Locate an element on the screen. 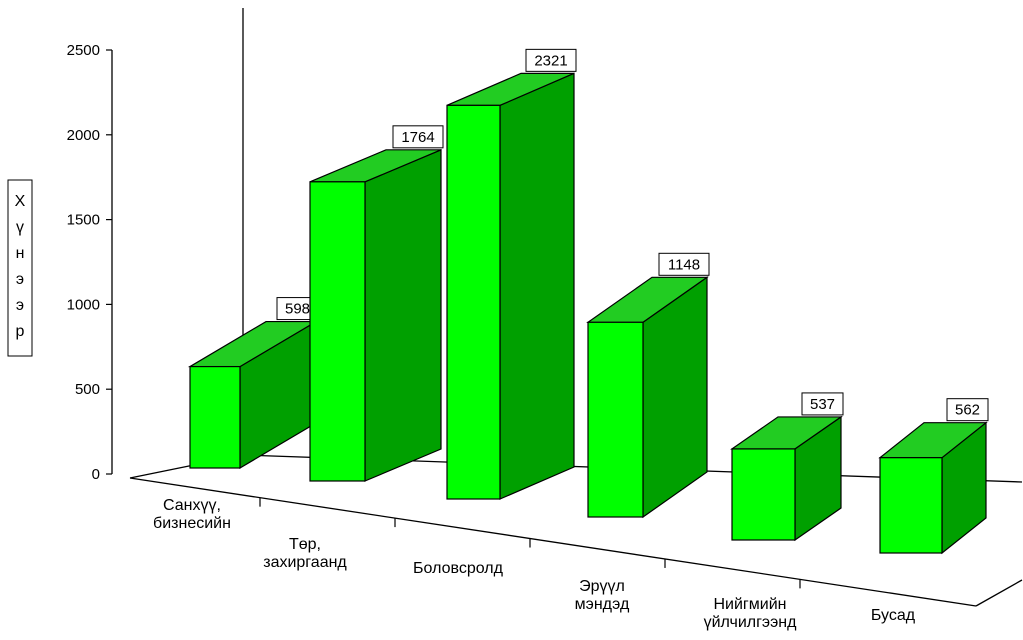 The height and width of the screenshot is (640, 1023). bar: 1148 is located at coordinates (648, 385).